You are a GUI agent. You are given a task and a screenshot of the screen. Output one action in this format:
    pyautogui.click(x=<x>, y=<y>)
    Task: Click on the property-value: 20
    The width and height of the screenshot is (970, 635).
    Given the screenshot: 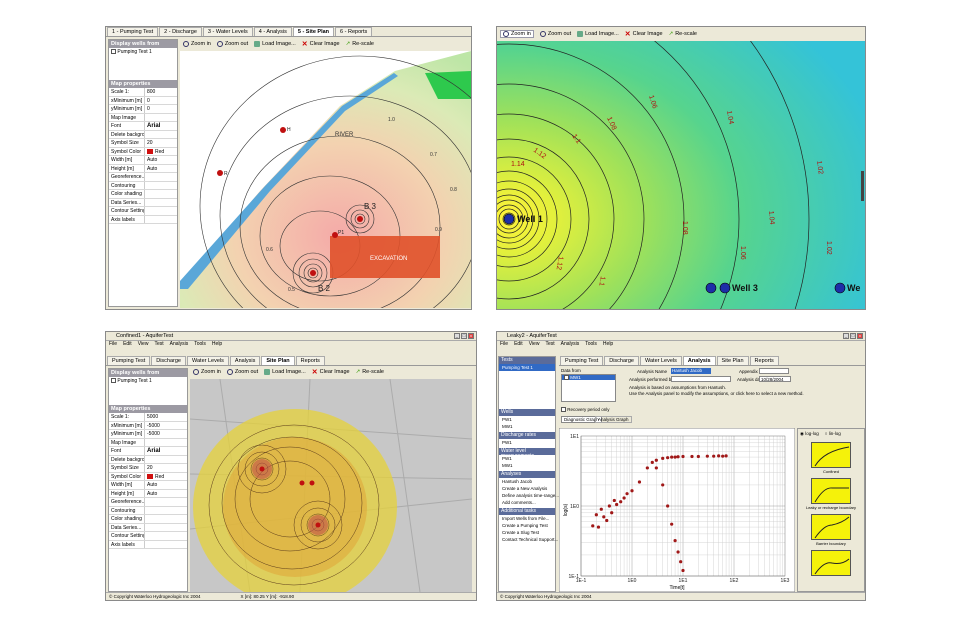 What is the action you would take?
    pyautogui.click(x=150, y=143)
    